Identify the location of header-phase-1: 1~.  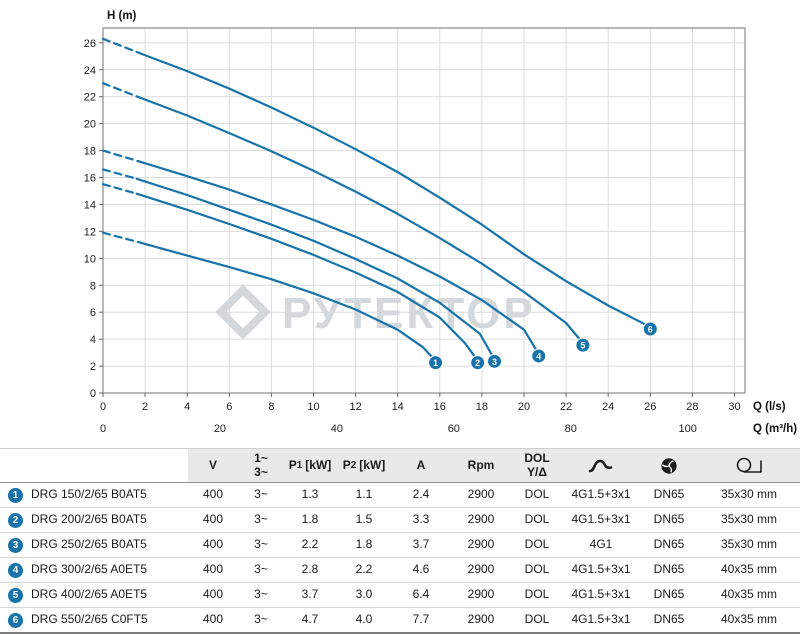
(261, 458).